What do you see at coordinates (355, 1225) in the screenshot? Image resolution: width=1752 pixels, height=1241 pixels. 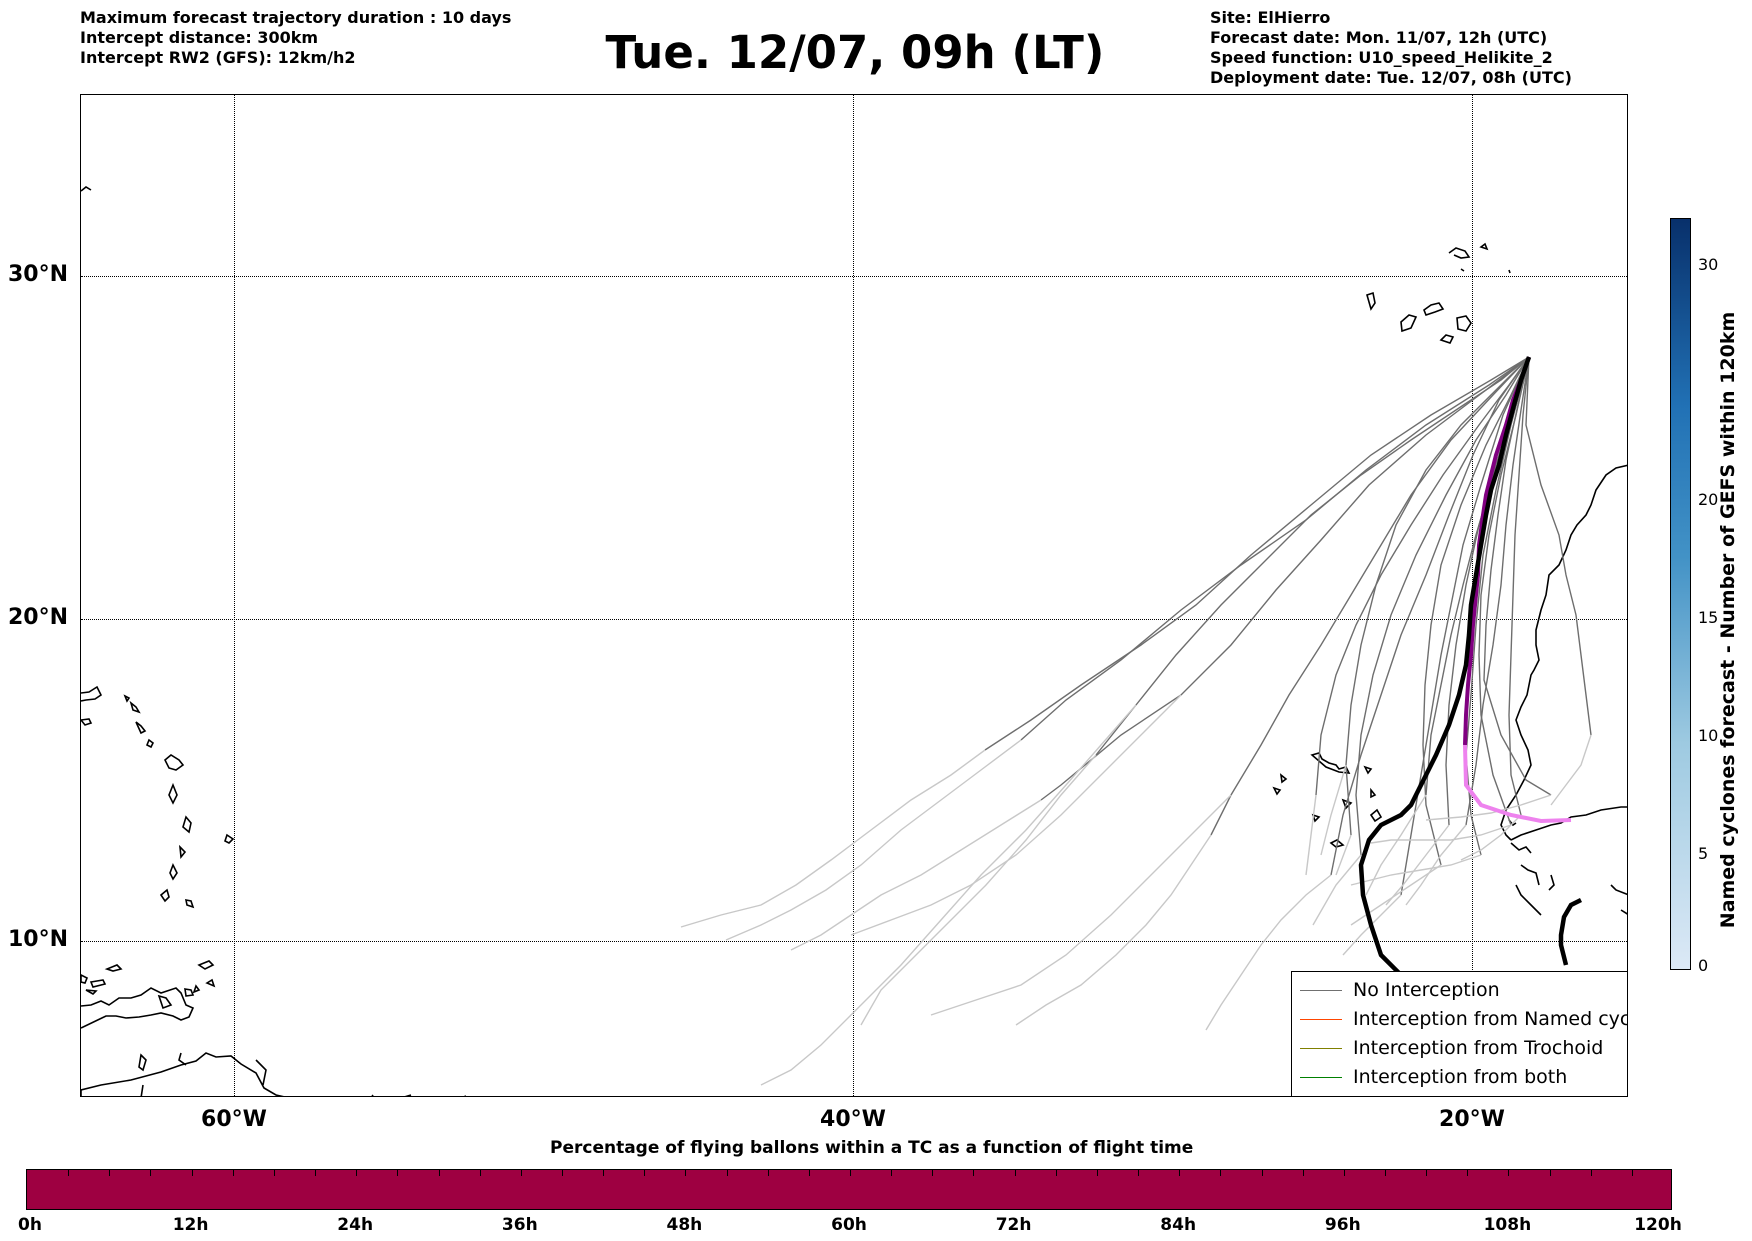 I see `percentage-bar-tick-label: 24h` at bounding box center [355, 1225].